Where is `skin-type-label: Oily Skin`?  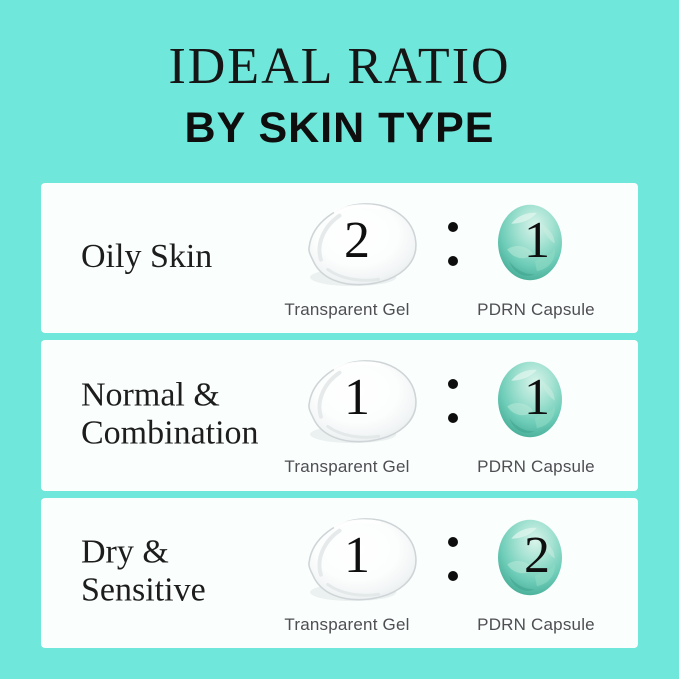
skin-type-label: Oily Skin is located at coordinates (147, 257).